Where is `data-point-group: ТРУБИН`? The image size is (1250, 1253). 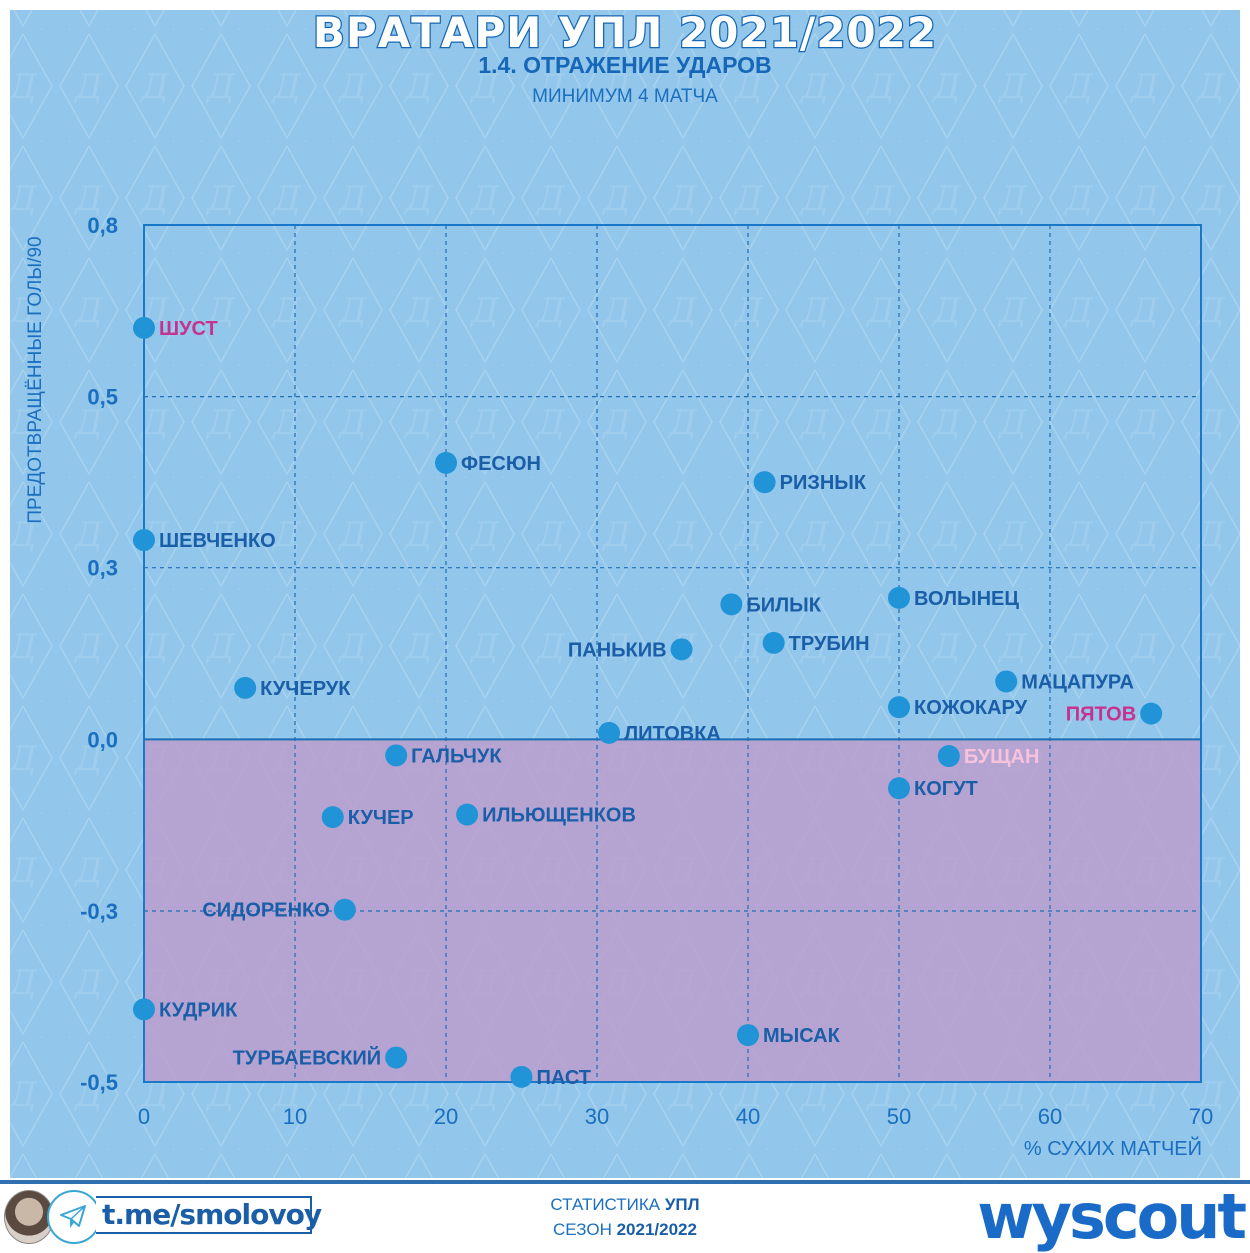 data-point-group: ТРУБИН is located at coordinates (816, 643).